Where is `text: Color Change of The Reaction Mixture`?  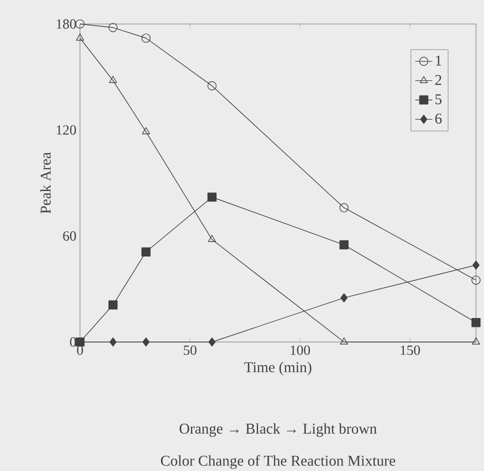
text: Color Change of The Reaction Mixture is located at coordinates (278, 462).